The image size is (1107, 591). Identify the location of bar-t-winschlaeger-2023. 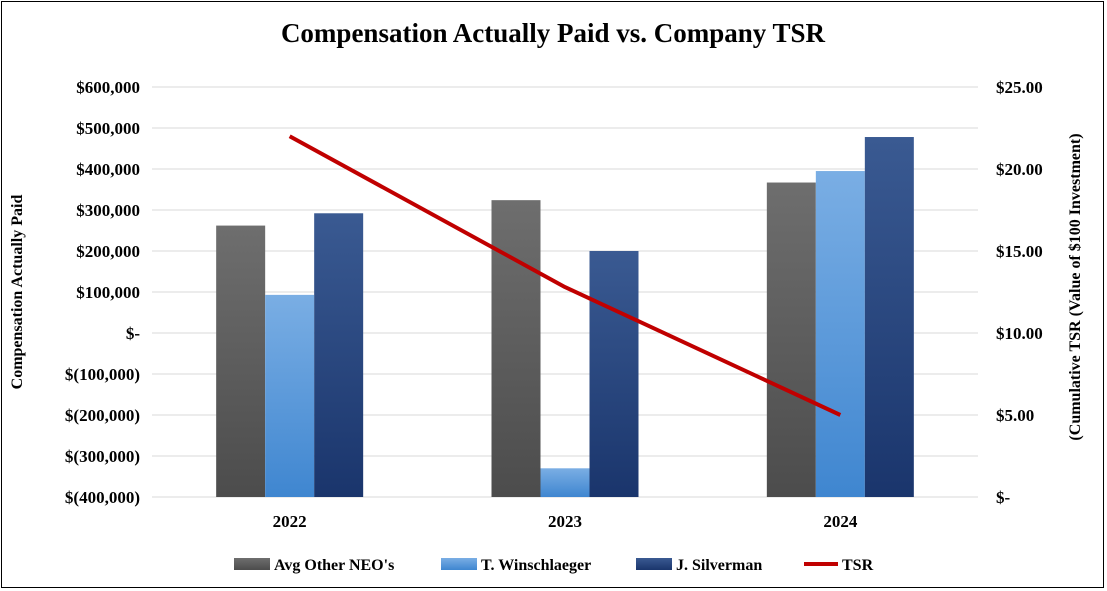
(565, 482).